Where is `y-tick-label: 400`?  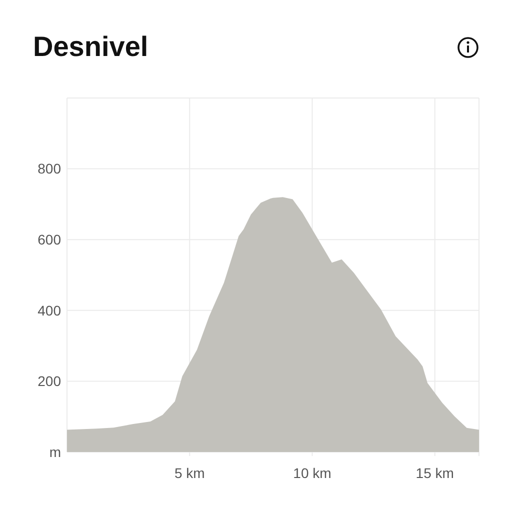
y-tick-label: 400 is located at coordinates (50, 310).